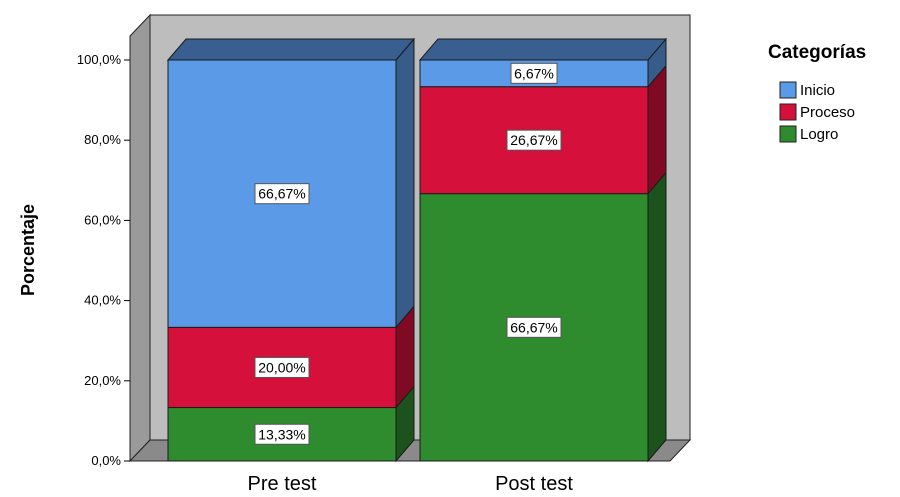 This screenshot has width=900, height=497. What do you see at coordinates (788, 112) in the screenshot?
I see `legend-swatch-proceso` at bounding box center [788, 112].